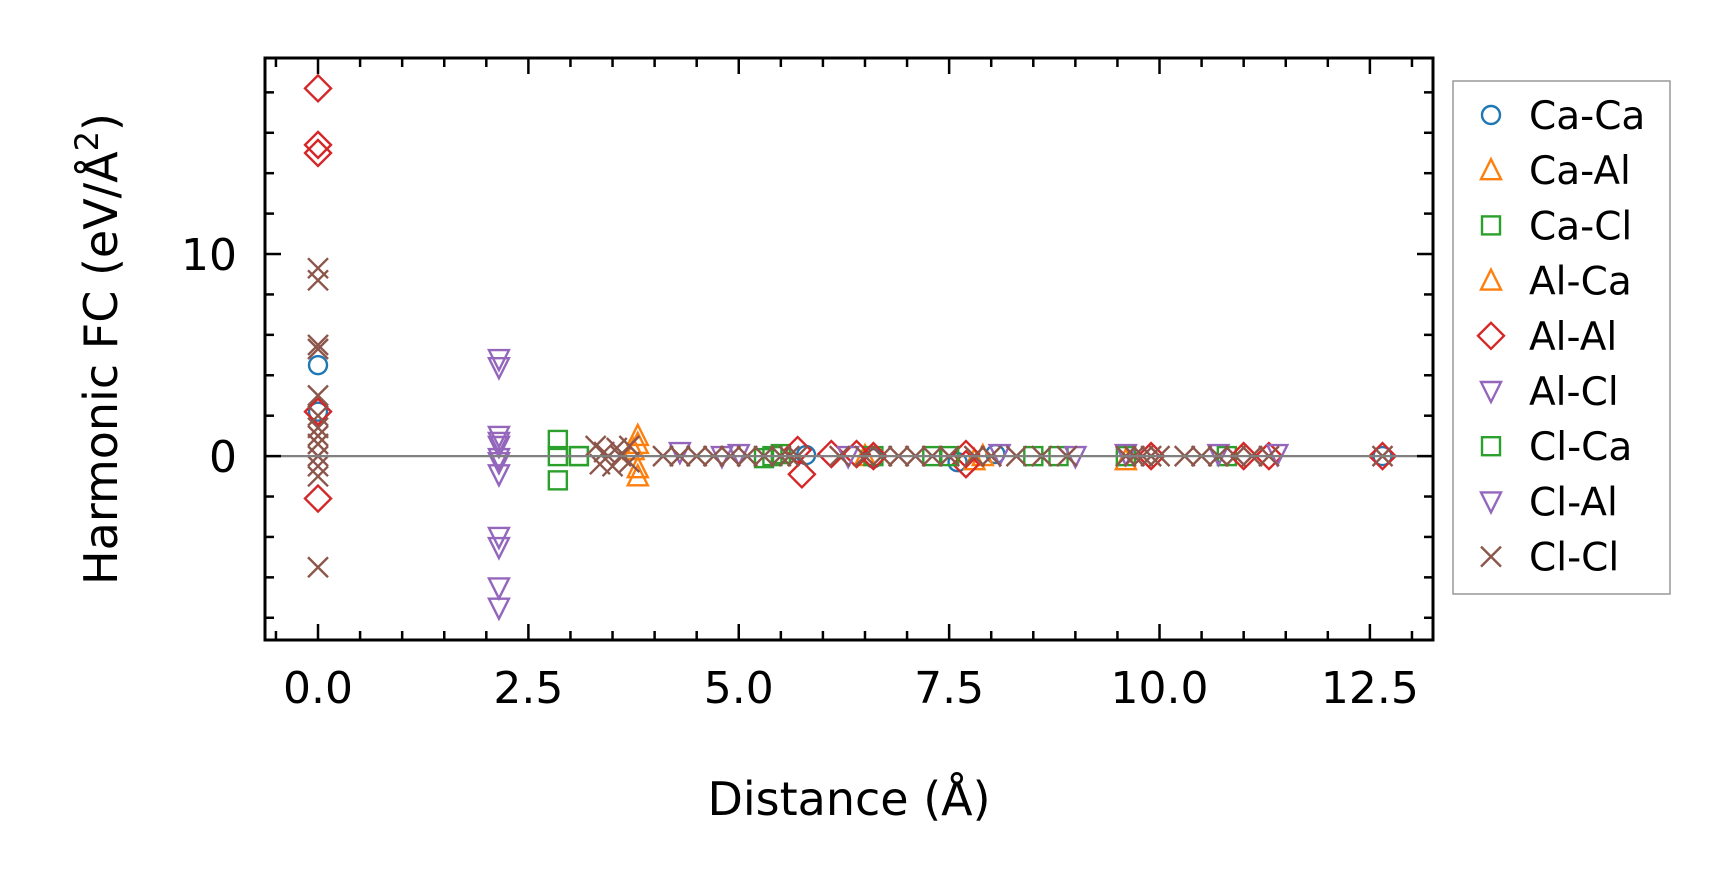  I want to click on y-axis-label-main: Harmonic FC (eV/Å, so click(101, 368).